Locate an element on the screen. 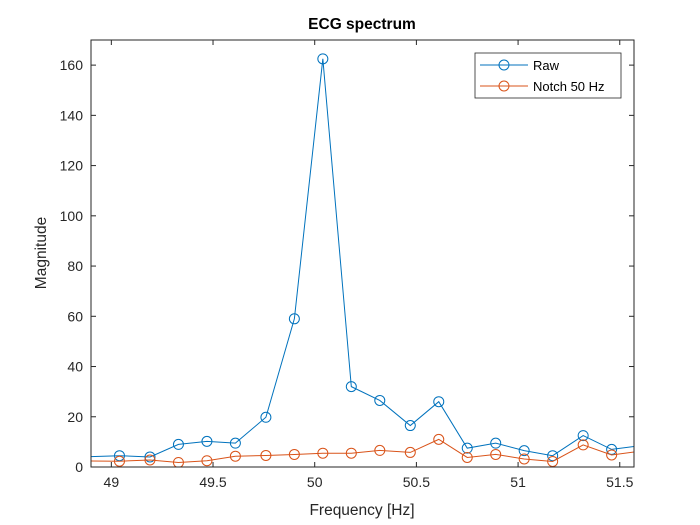  x-tick-label: 50.5 is located at coordinates (416, 482).